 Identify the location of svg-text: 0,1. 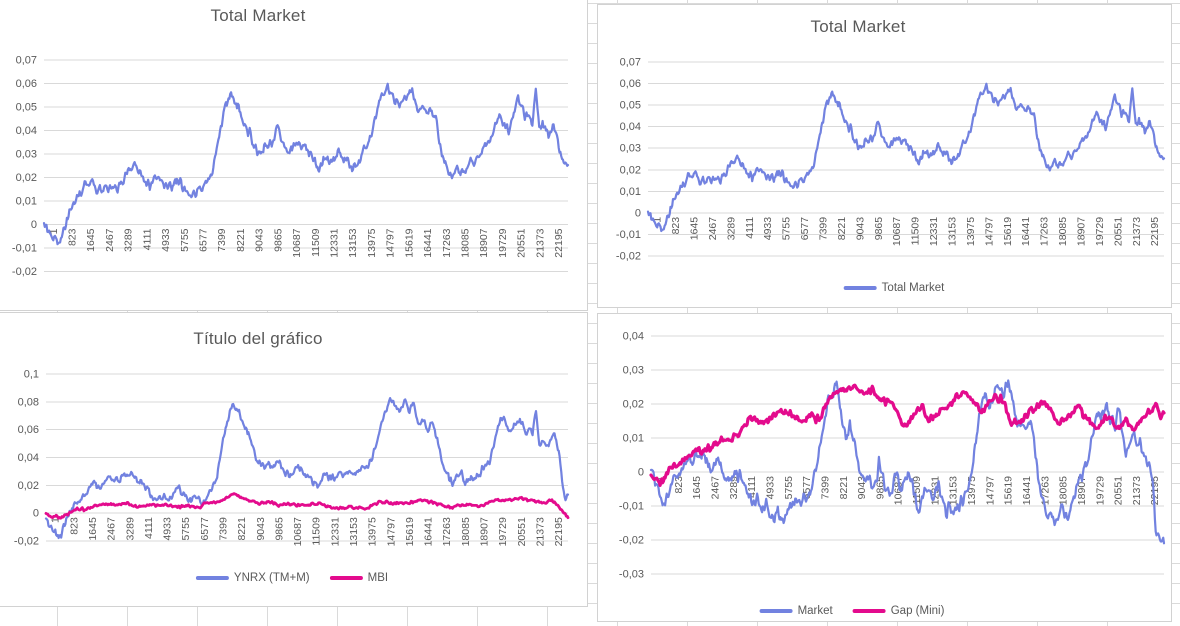
(31, 375).